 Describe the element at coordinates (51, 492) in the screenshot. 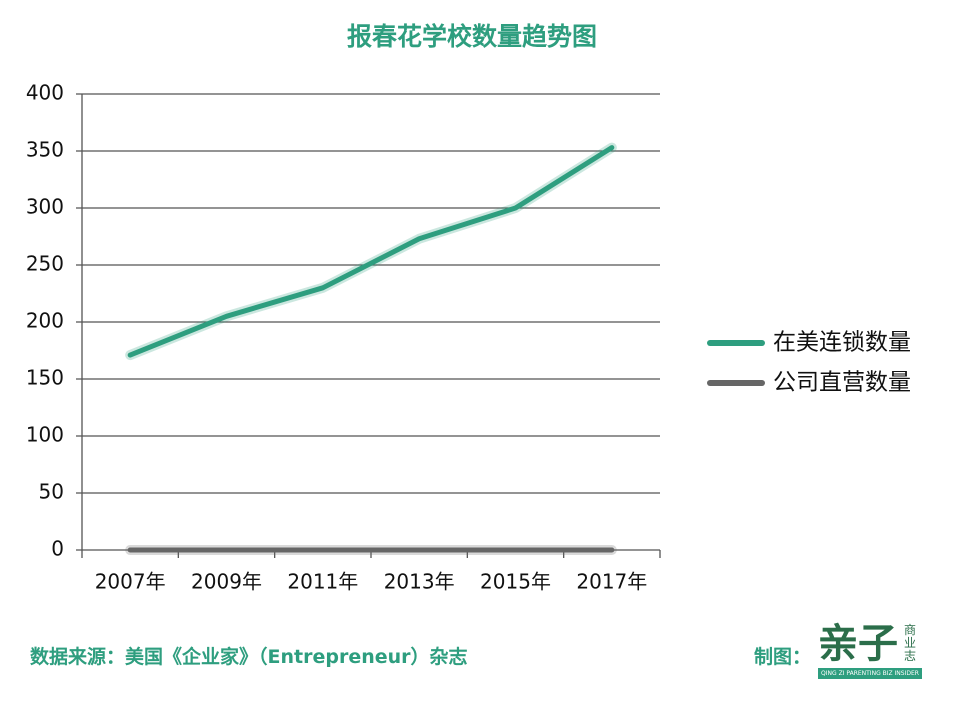

I see `y-tick-label: 50` at that location.